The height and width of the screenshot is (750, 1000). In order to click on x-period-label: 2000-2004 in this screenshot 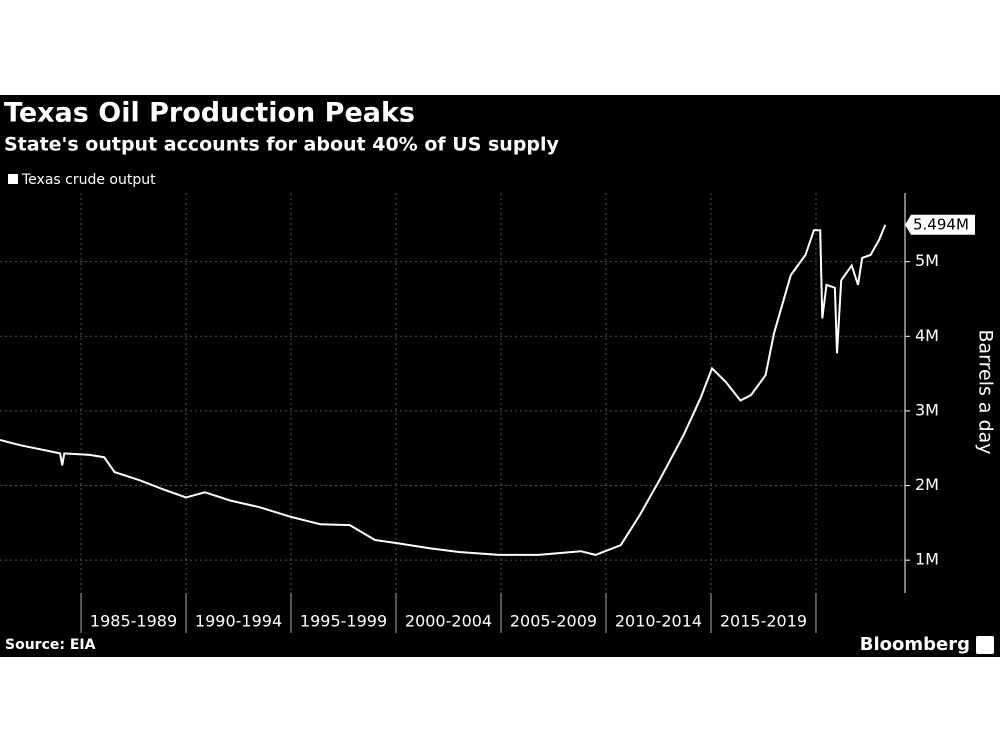, I will do `click(448, 621)`.